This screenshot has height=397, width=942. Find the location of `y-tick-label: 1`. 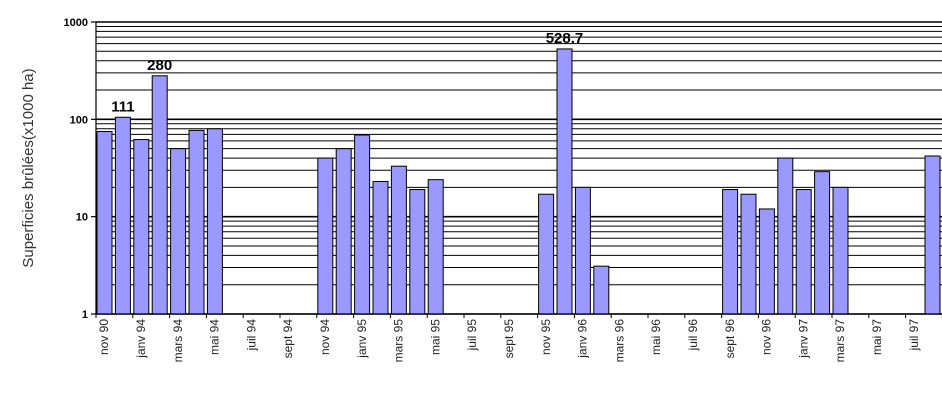

y-tick-label: 1 is located at coordinates (85, 315).